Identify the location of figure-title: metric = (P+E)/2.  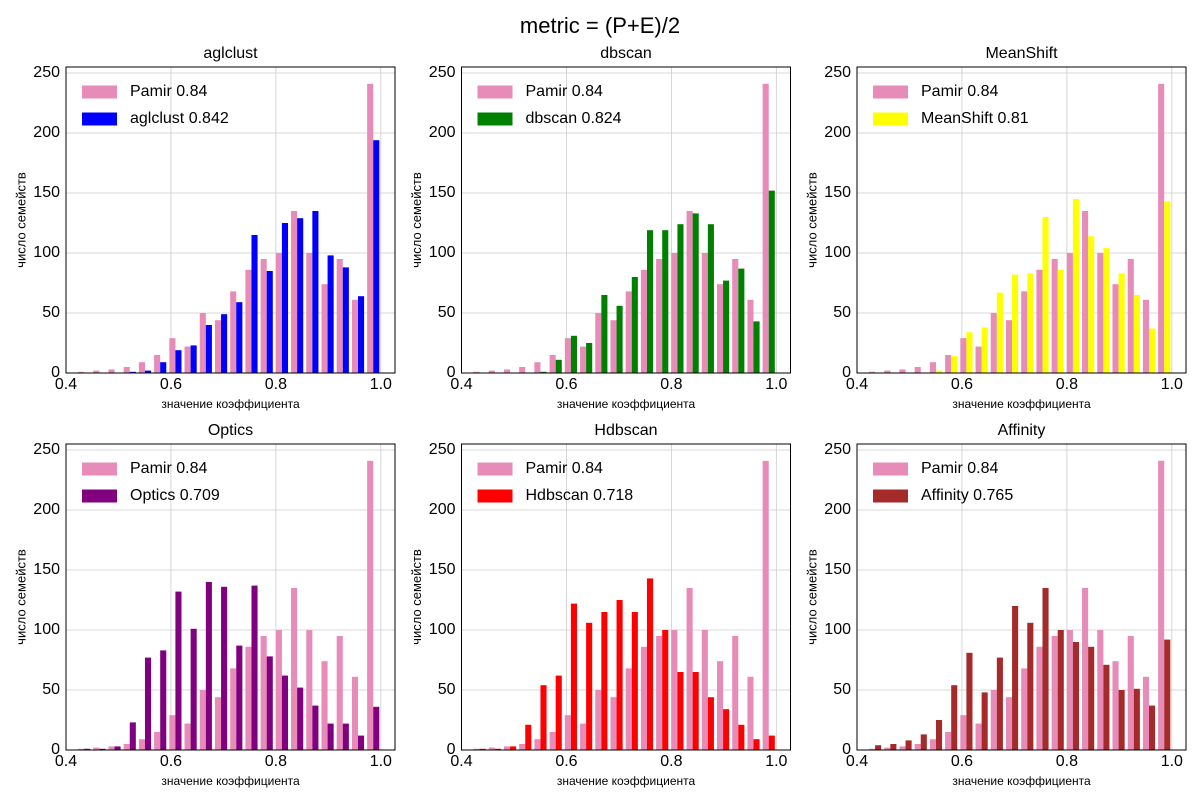
(600, 25).